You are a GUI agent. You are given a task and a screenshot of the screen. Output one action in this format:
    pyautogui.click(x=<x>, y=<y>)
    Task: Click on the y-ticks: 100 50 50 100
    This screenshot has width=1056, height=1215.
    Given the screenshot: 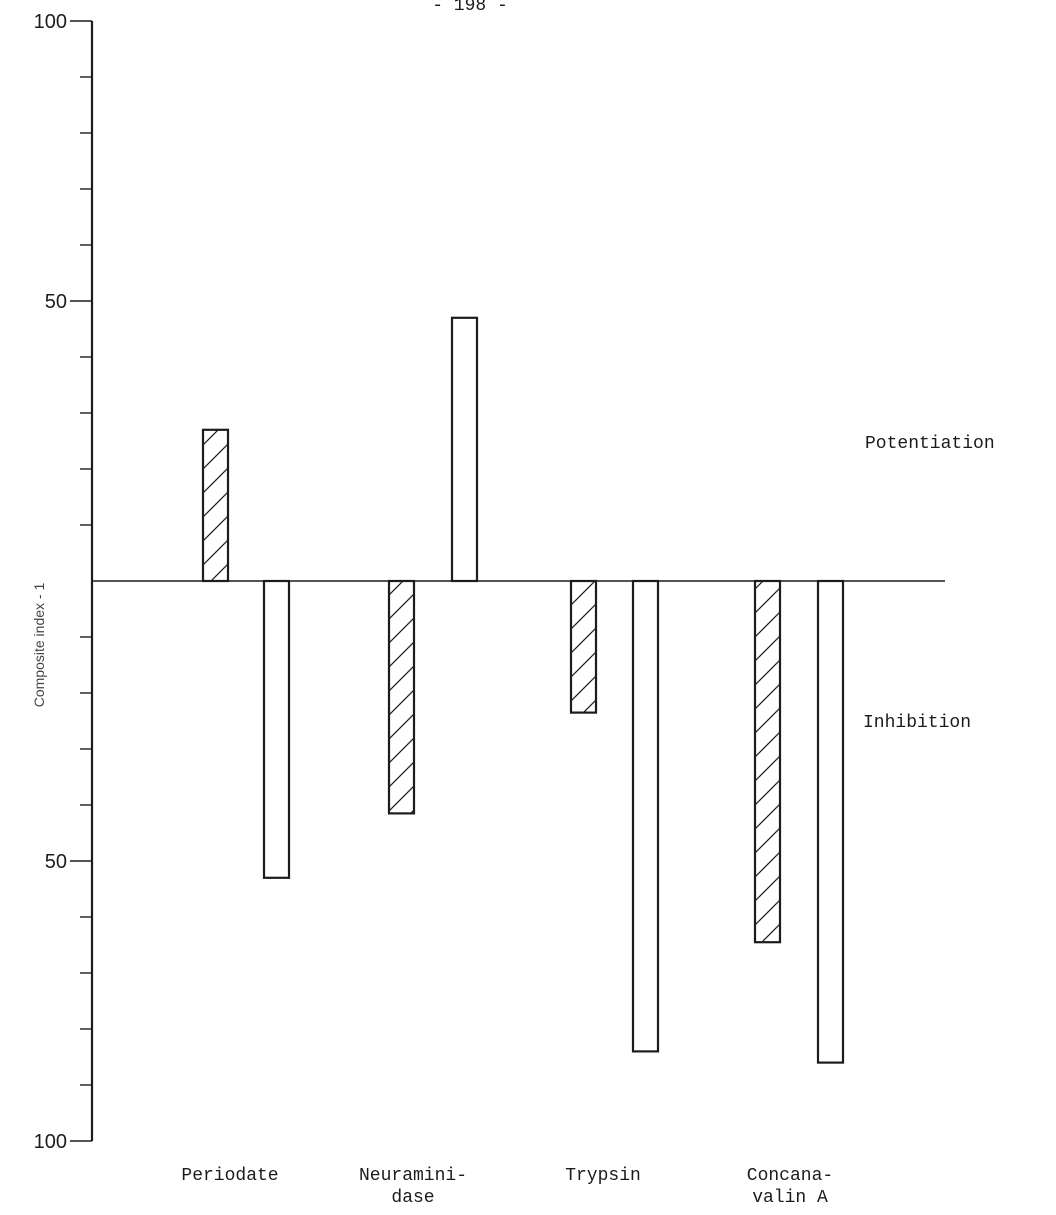 What is the action you would take?
    pyautogui.click(x=63, y=582)
    